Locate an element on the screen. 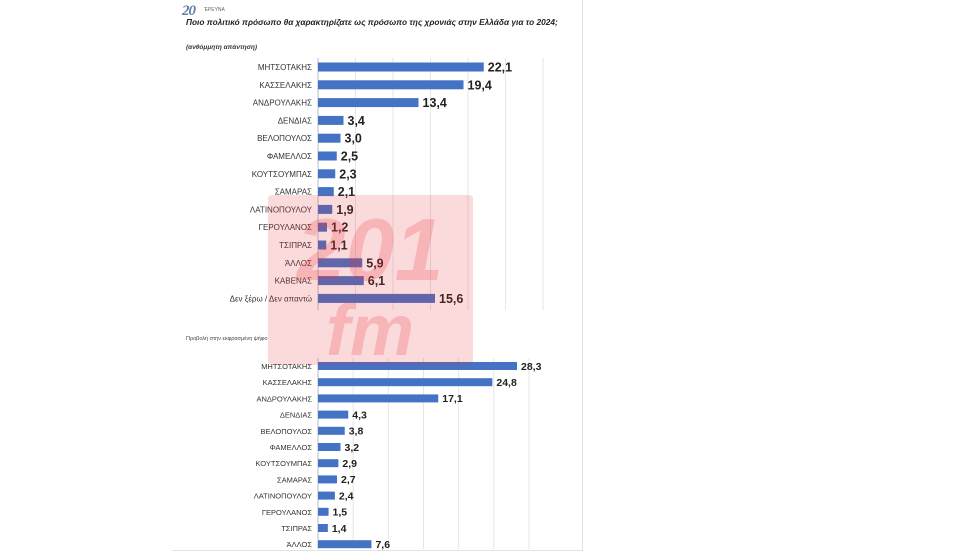 This screenshot has height=556, width=960. chart2-value-label: 24,8 is located at coordinates (506, 383).